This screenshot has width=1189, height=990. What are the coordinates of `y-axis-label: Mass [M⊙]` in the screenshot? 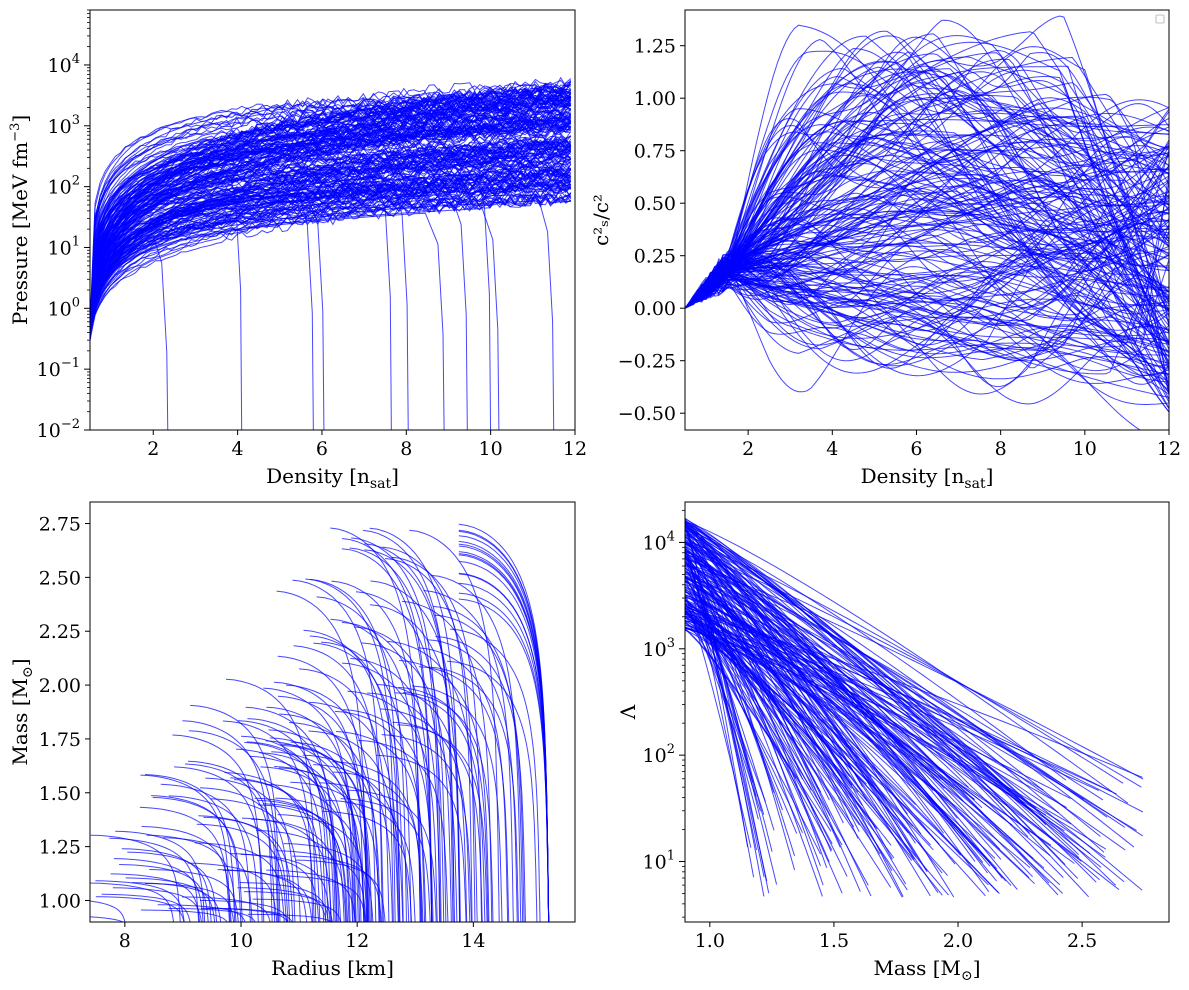 It's located at (22, 711).